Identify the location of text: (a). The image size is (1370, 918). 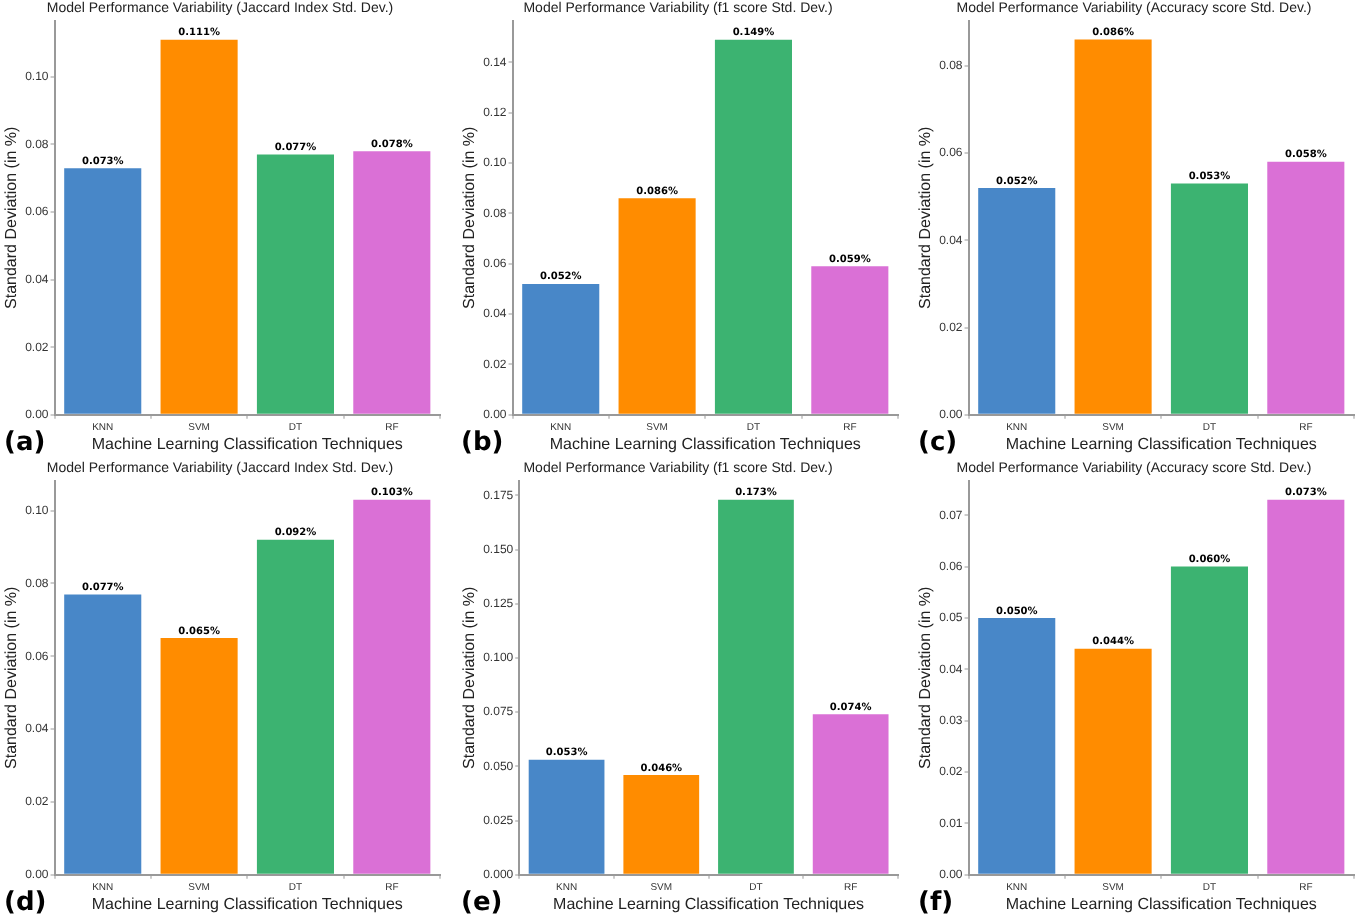
(25, 443).